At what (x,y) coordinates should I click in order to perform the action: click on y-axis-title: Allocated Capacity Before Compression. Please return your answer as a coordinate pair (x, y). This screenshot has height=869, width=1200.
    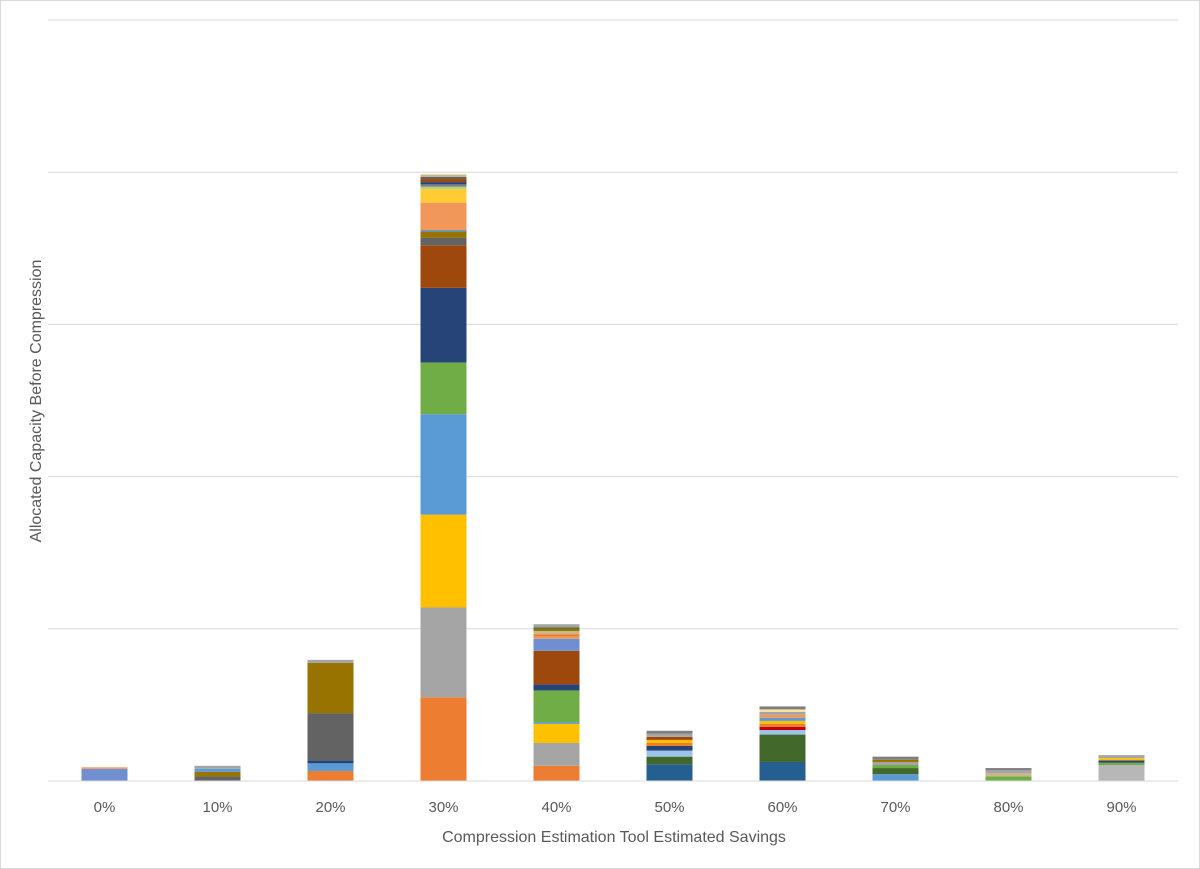
    Looking at the image, I should click on (36, 401).